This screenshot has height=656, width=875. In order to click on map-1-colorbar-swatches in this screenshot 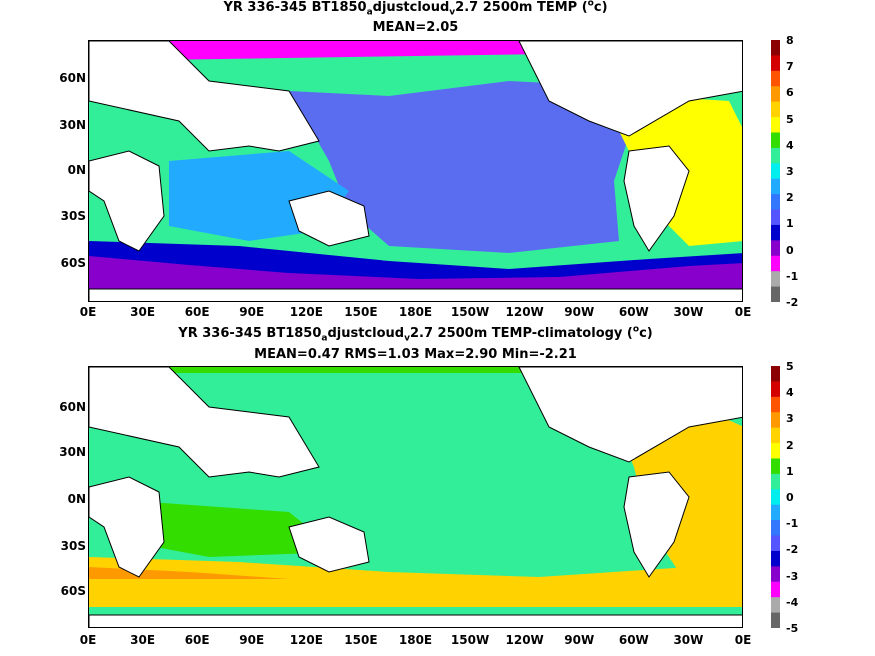, I will do `click(775, 171)`.